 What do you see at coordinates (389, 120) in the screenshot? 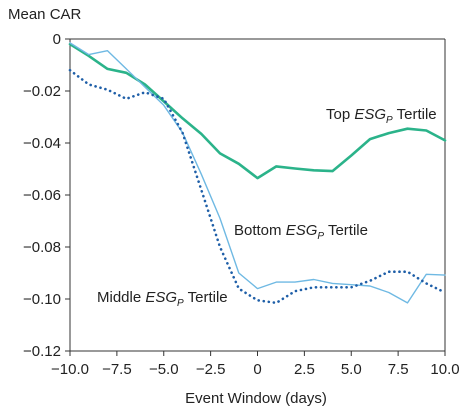
I see `annotation-top-sub: P` at bounding box center [389, 120].